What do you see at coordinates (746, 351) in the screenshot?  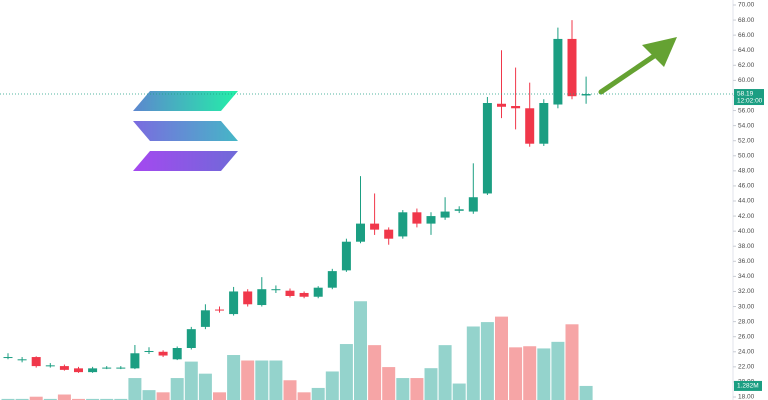 I see `y-tick-label: 24.00` at bounding box center [746, 351].